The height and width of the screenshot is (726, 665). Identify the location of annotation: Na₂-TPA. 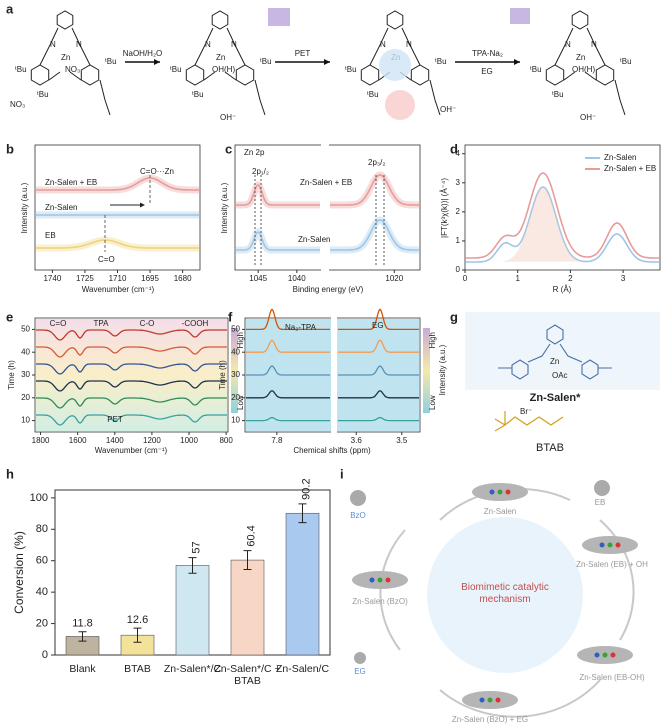
(301, 327).